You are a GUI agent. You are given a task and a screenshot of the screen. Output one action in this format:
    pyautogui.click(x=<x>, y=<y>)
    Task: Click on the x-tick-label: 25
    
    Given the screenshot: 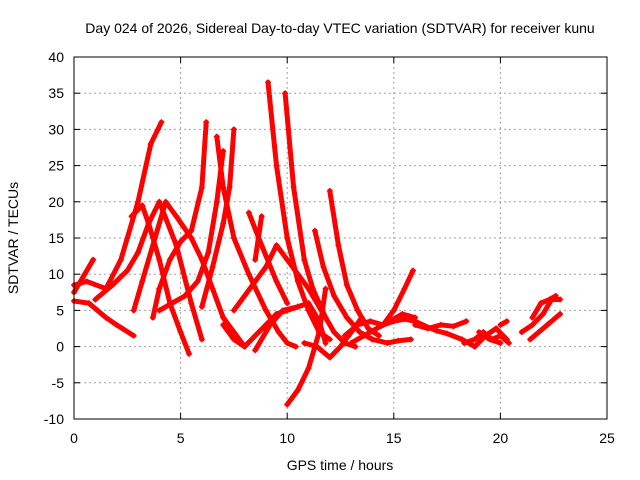 What is the action you would take?
    pyautogui.click(x=607, y=438)
    